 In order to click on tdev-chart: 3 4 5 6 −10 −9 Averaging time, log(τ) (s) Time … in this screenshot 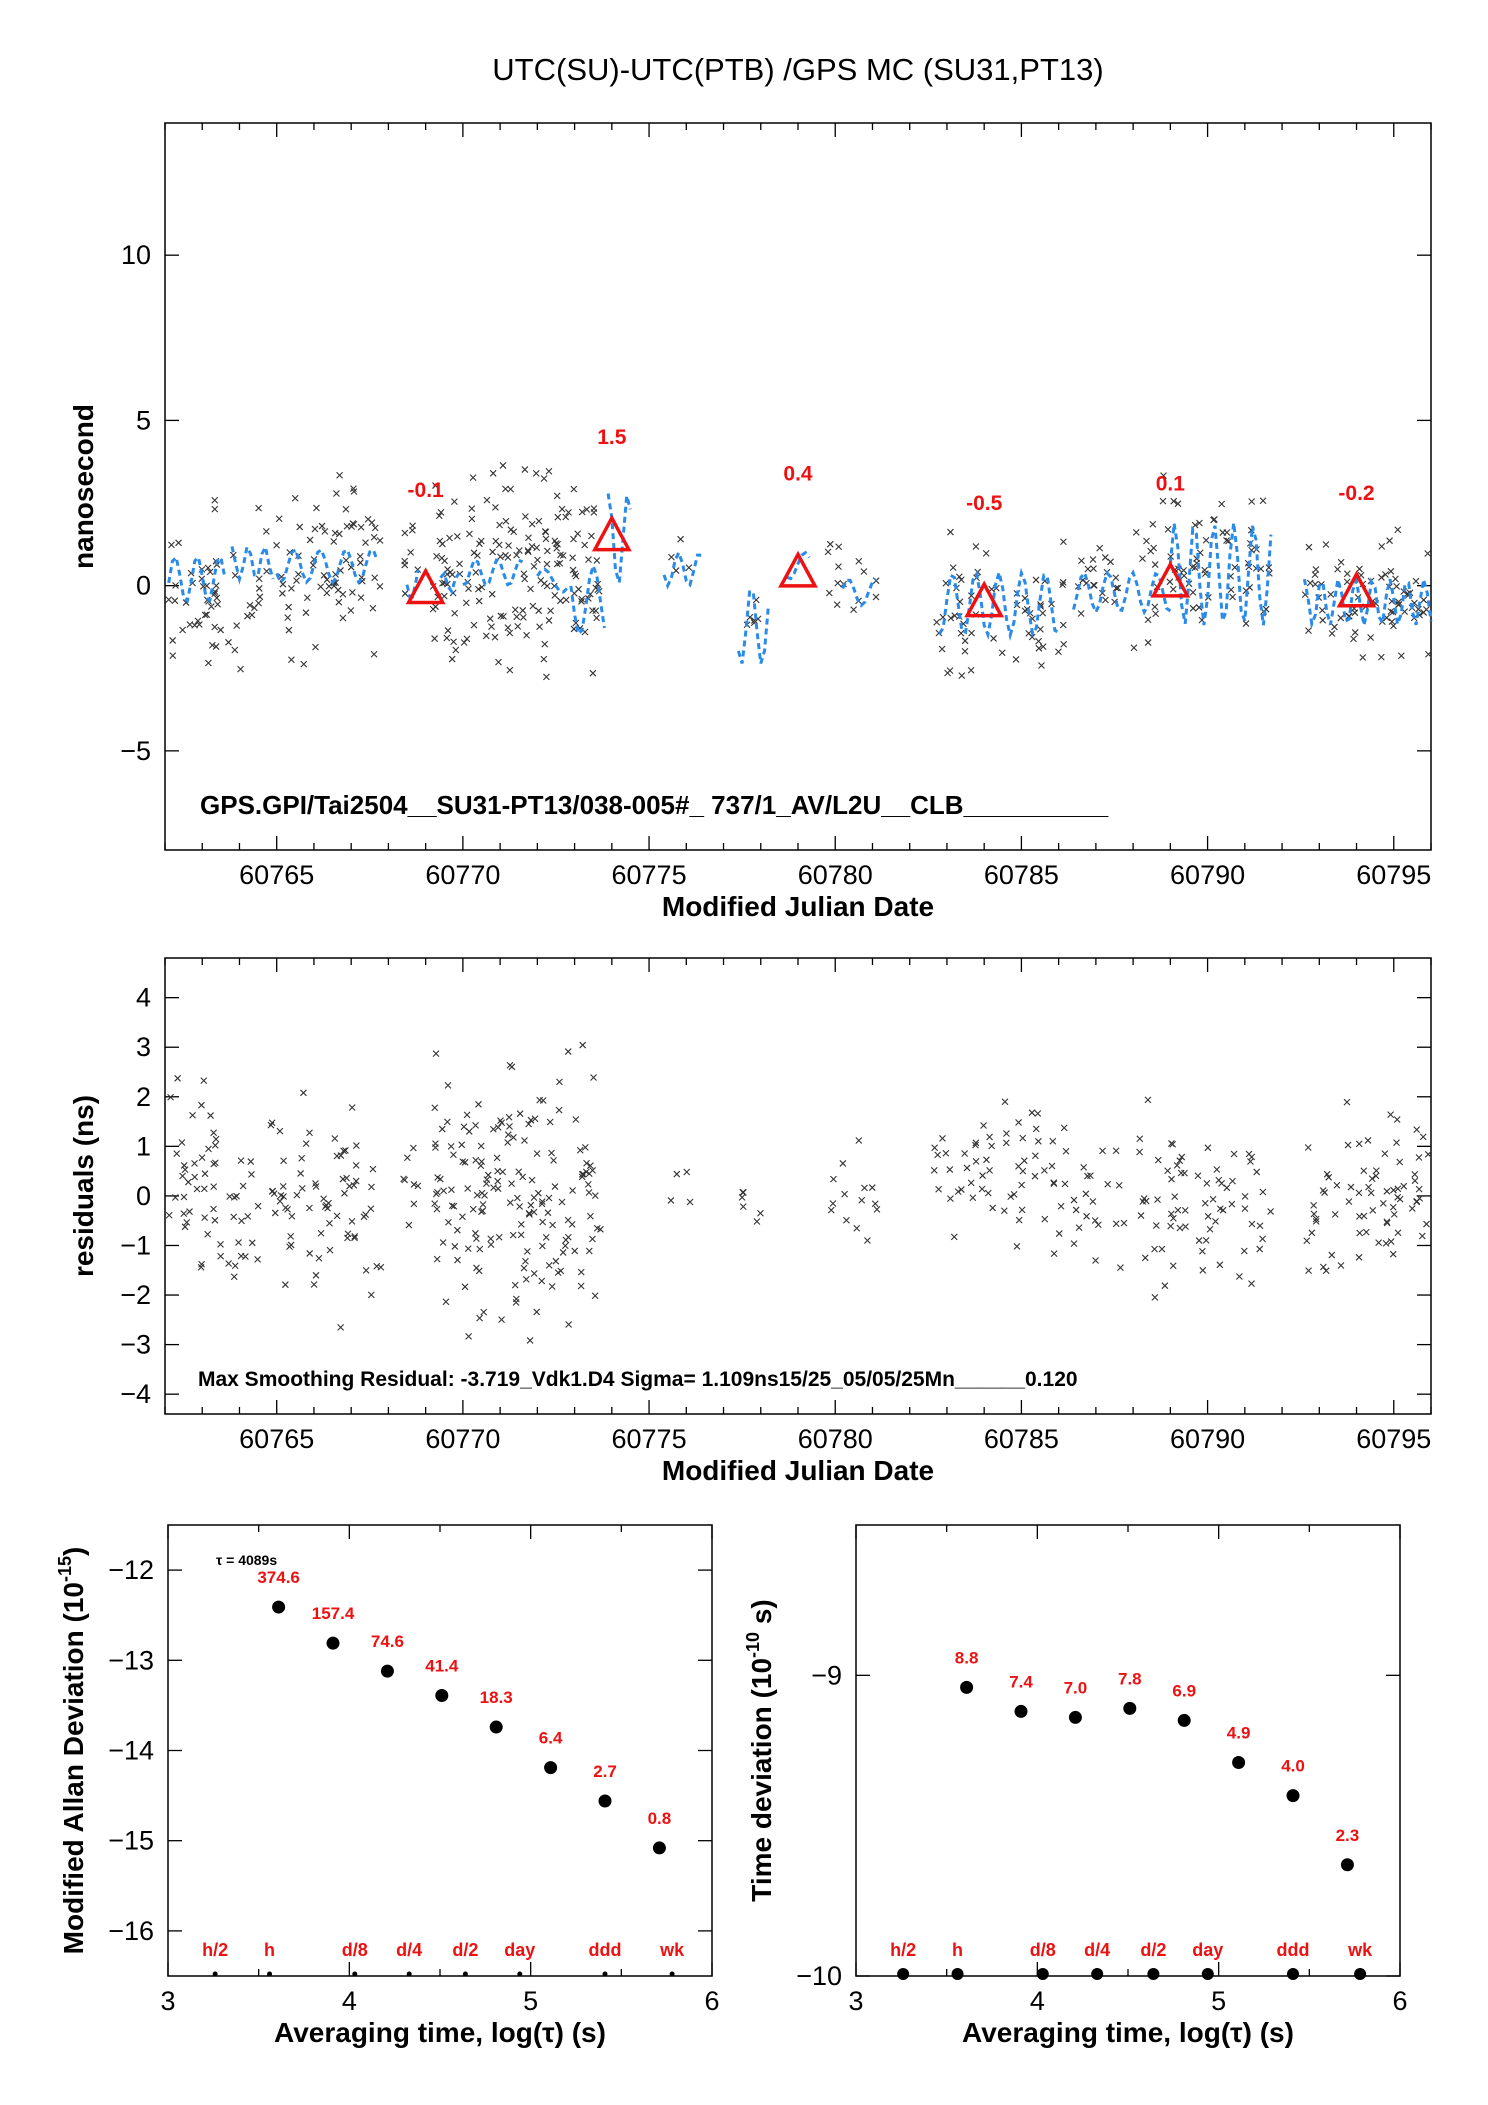, I will do `click(1075, 1786)`.